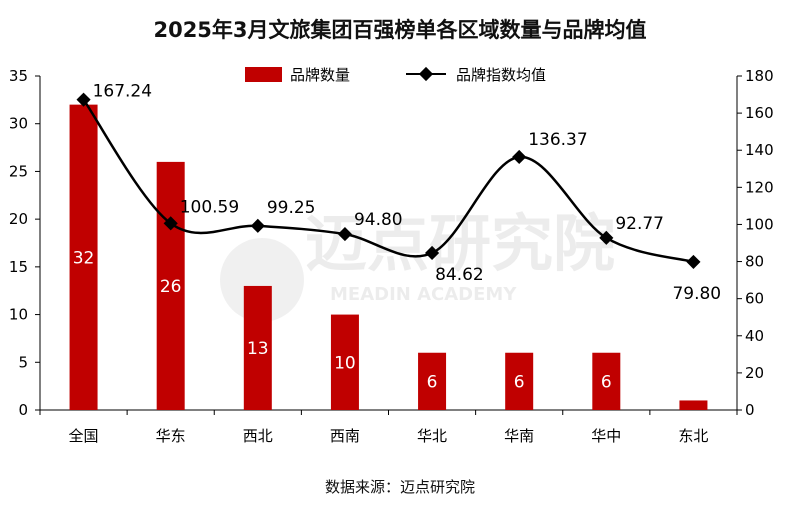 The height and width of the screenshot is (509, 800). I want to click on x-tick-label: 华南, so click(519, 436).